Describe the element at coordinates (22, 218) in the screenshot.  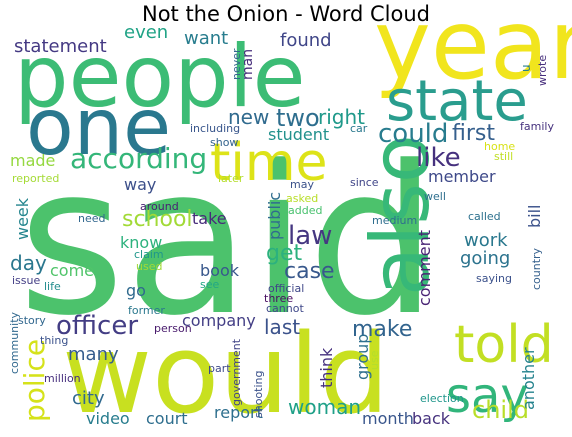
I see `word-week: week` at that location.